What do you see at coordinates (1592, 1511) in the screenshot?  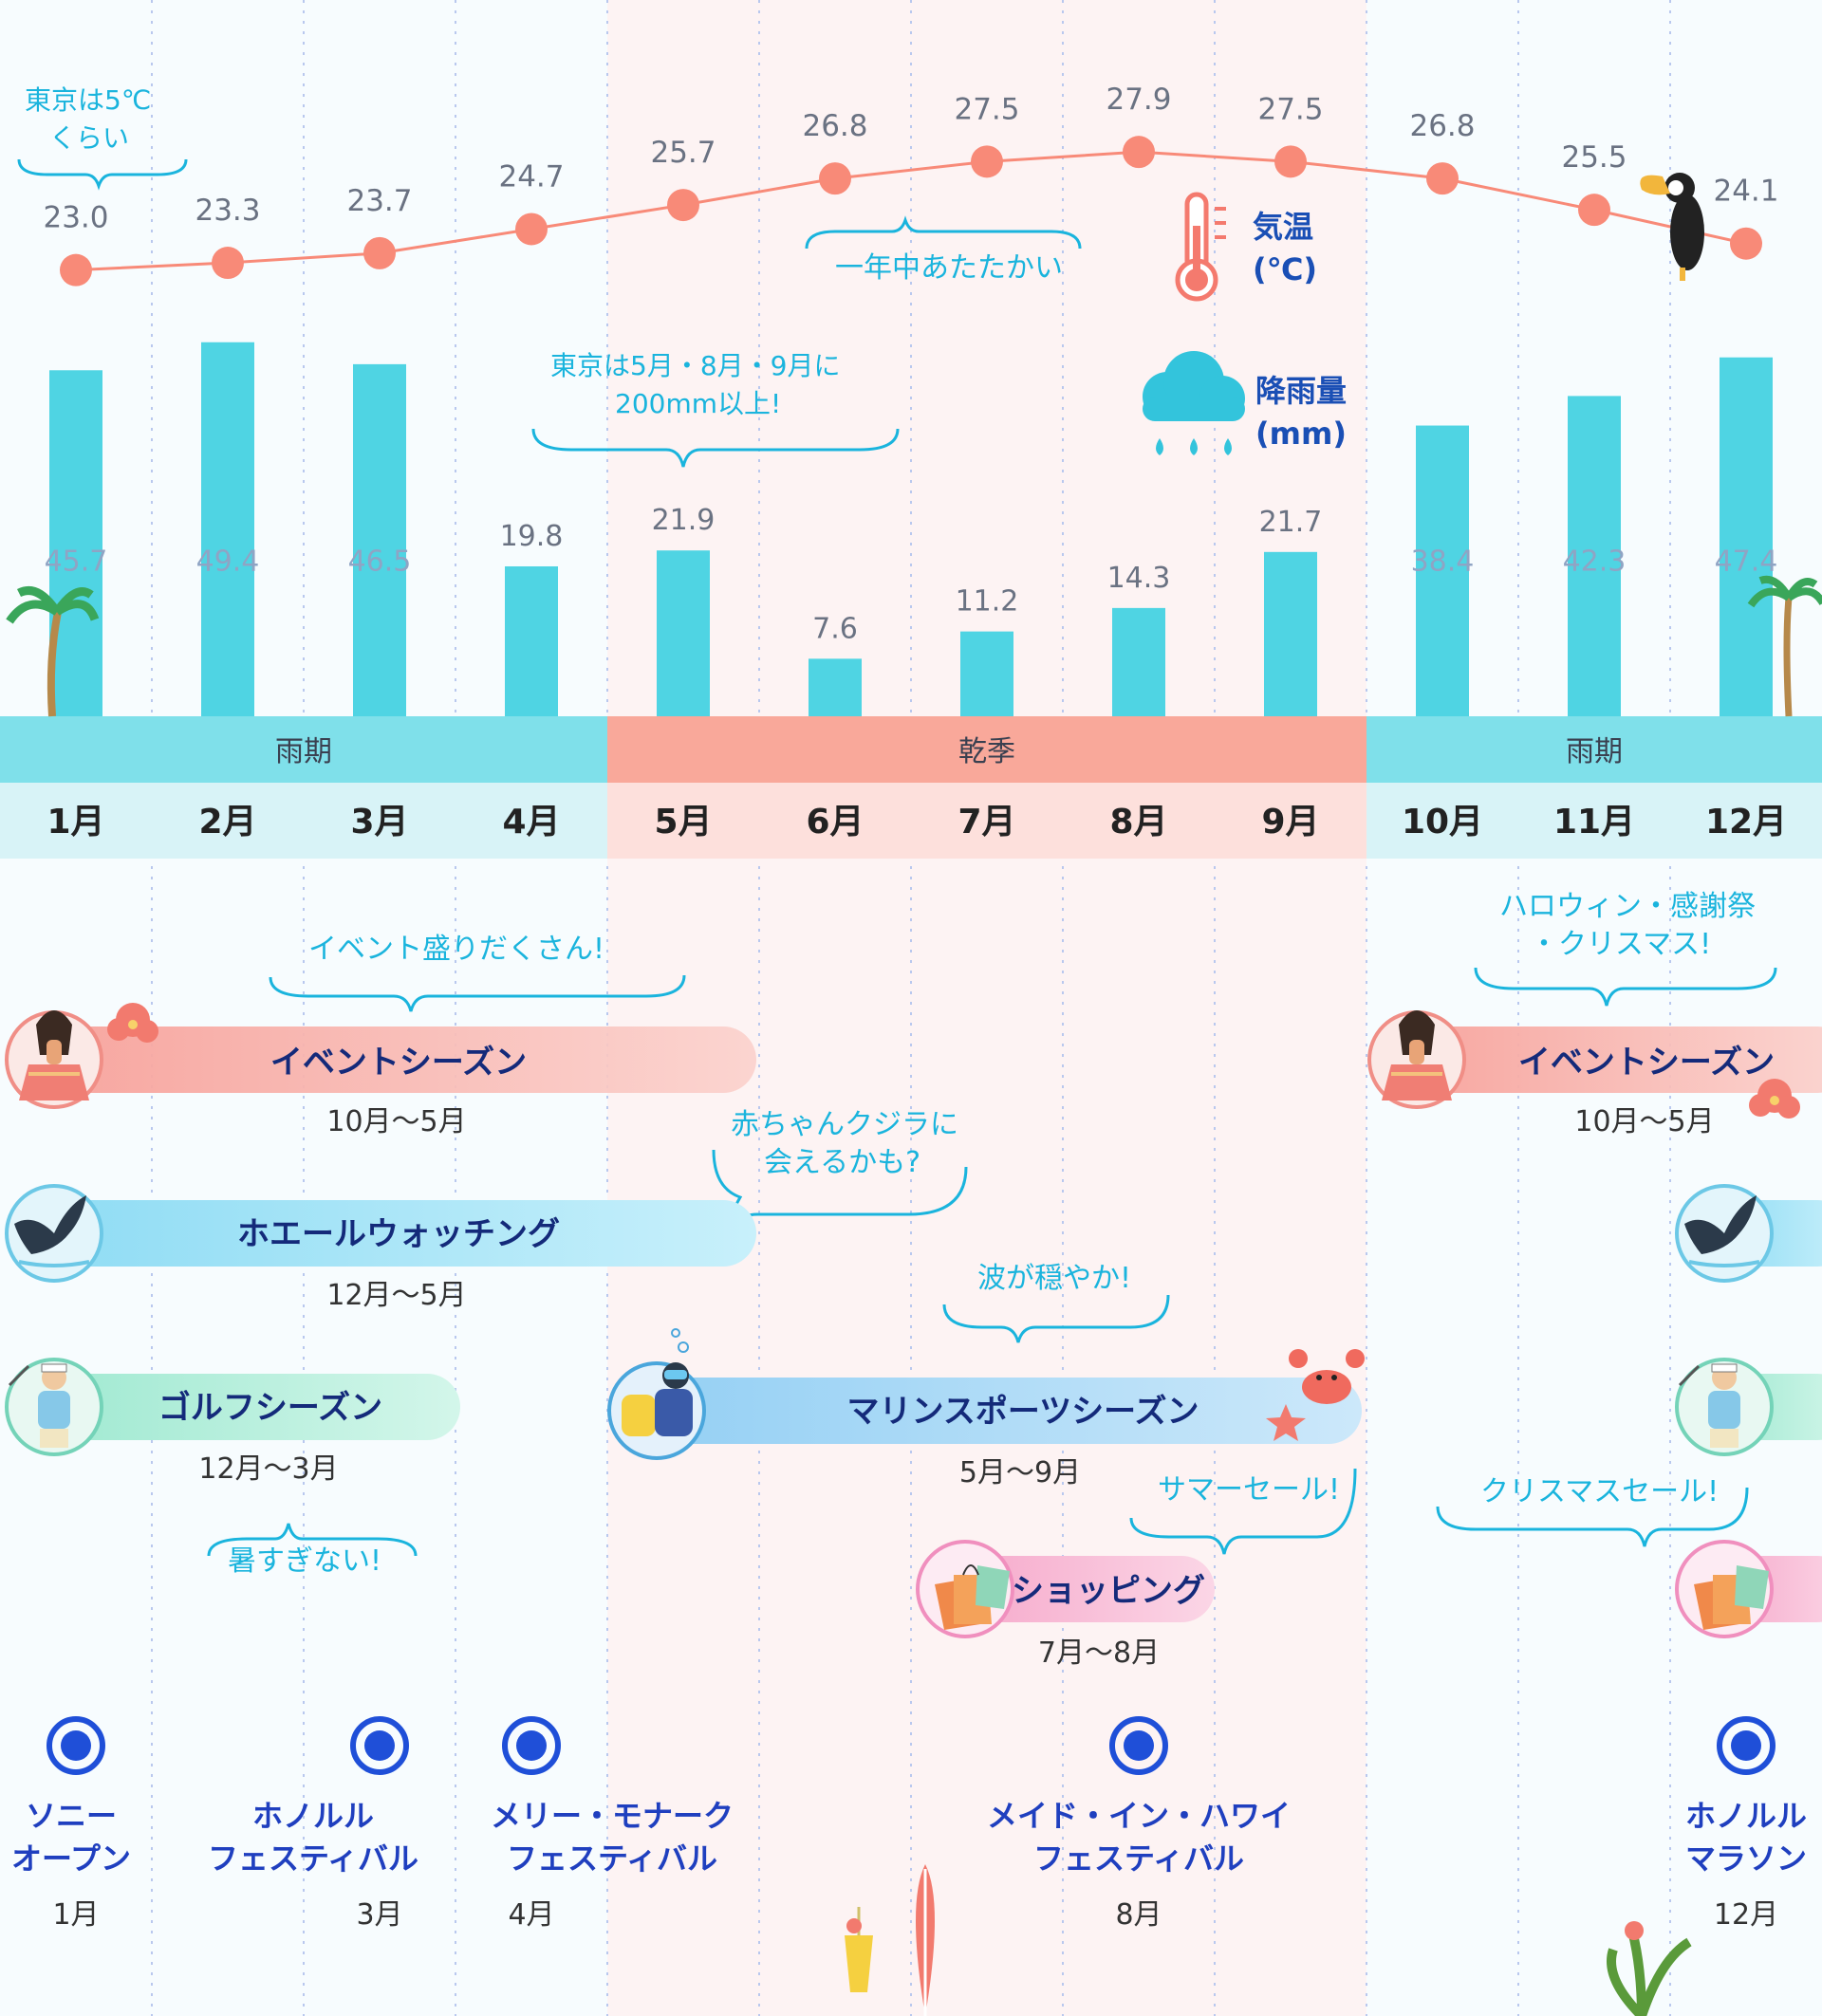 I see `annotation-xmas-sale: クリスマスセール!` at bounding box center [1592, 1511].